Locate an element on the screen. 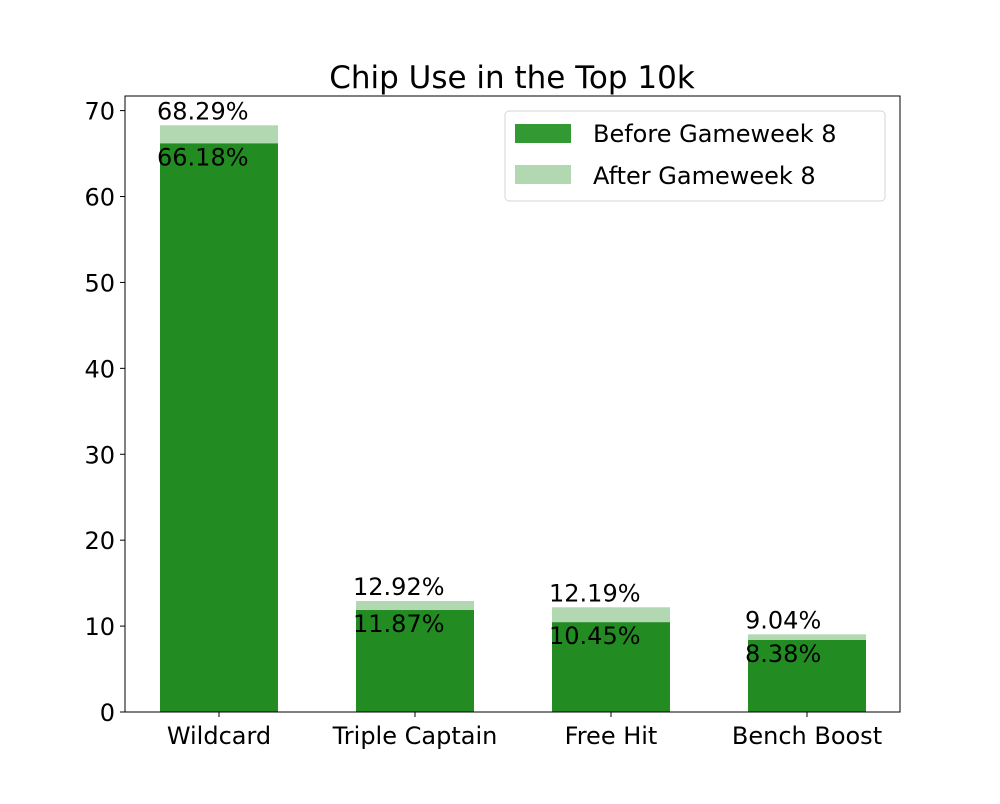  data-label-after: 68.29% is located at coordinates (203, 111).